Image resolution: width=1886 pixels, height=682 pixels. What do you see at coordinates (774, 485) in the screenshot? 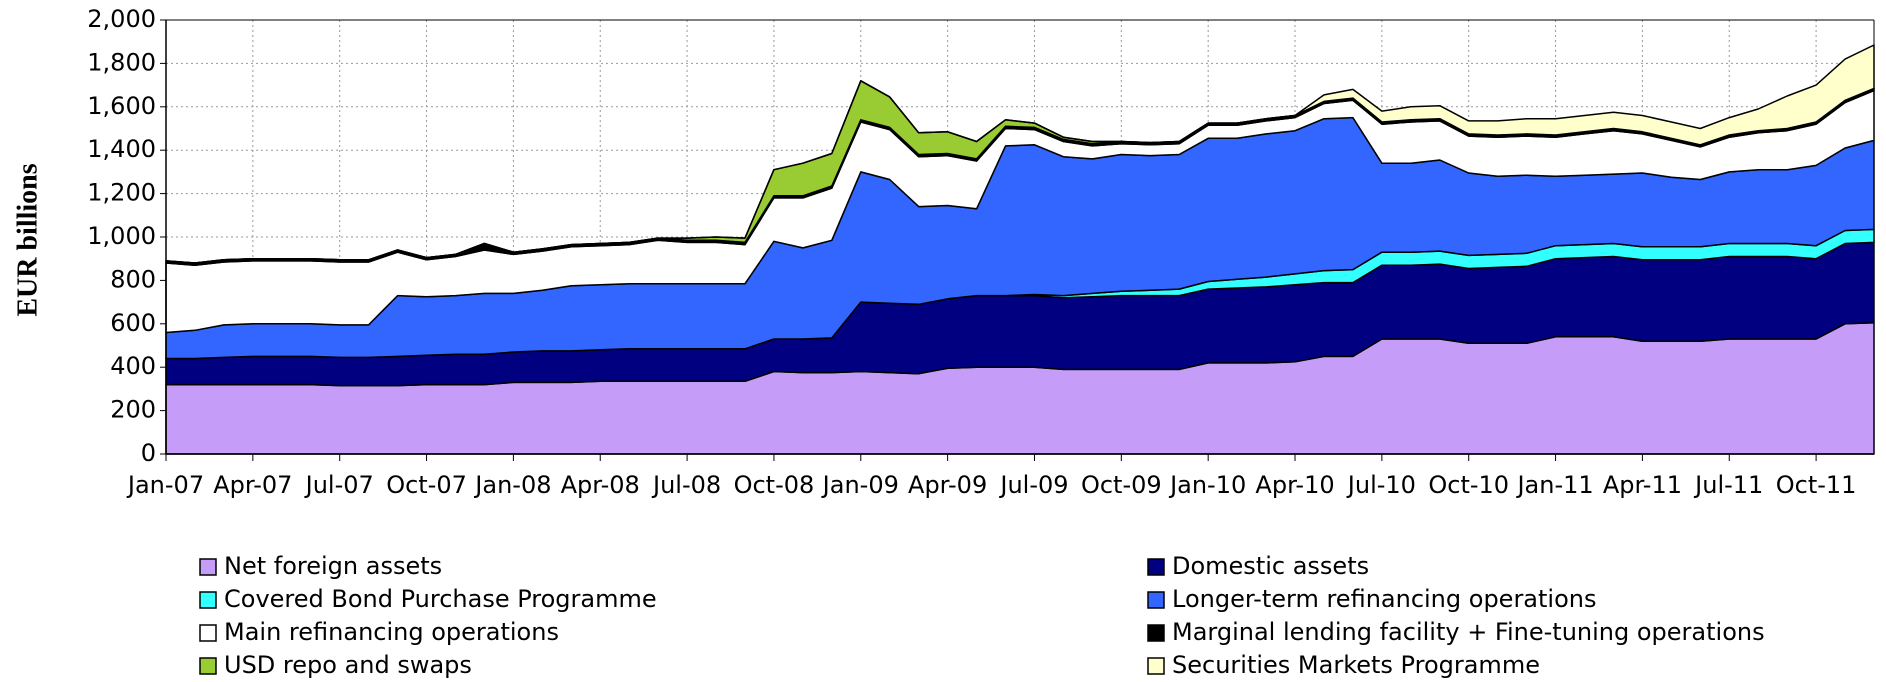
I see `x-tick-label: Oct-08` at bounding box center [774, 485].